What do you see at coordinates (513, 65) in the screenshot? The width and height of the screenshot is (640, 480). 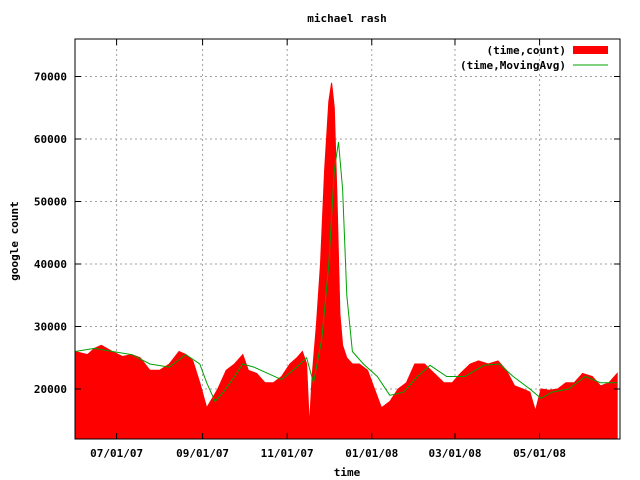 I see `legend-label: (time,MovingAvg)` at bounding box center [513, 65].